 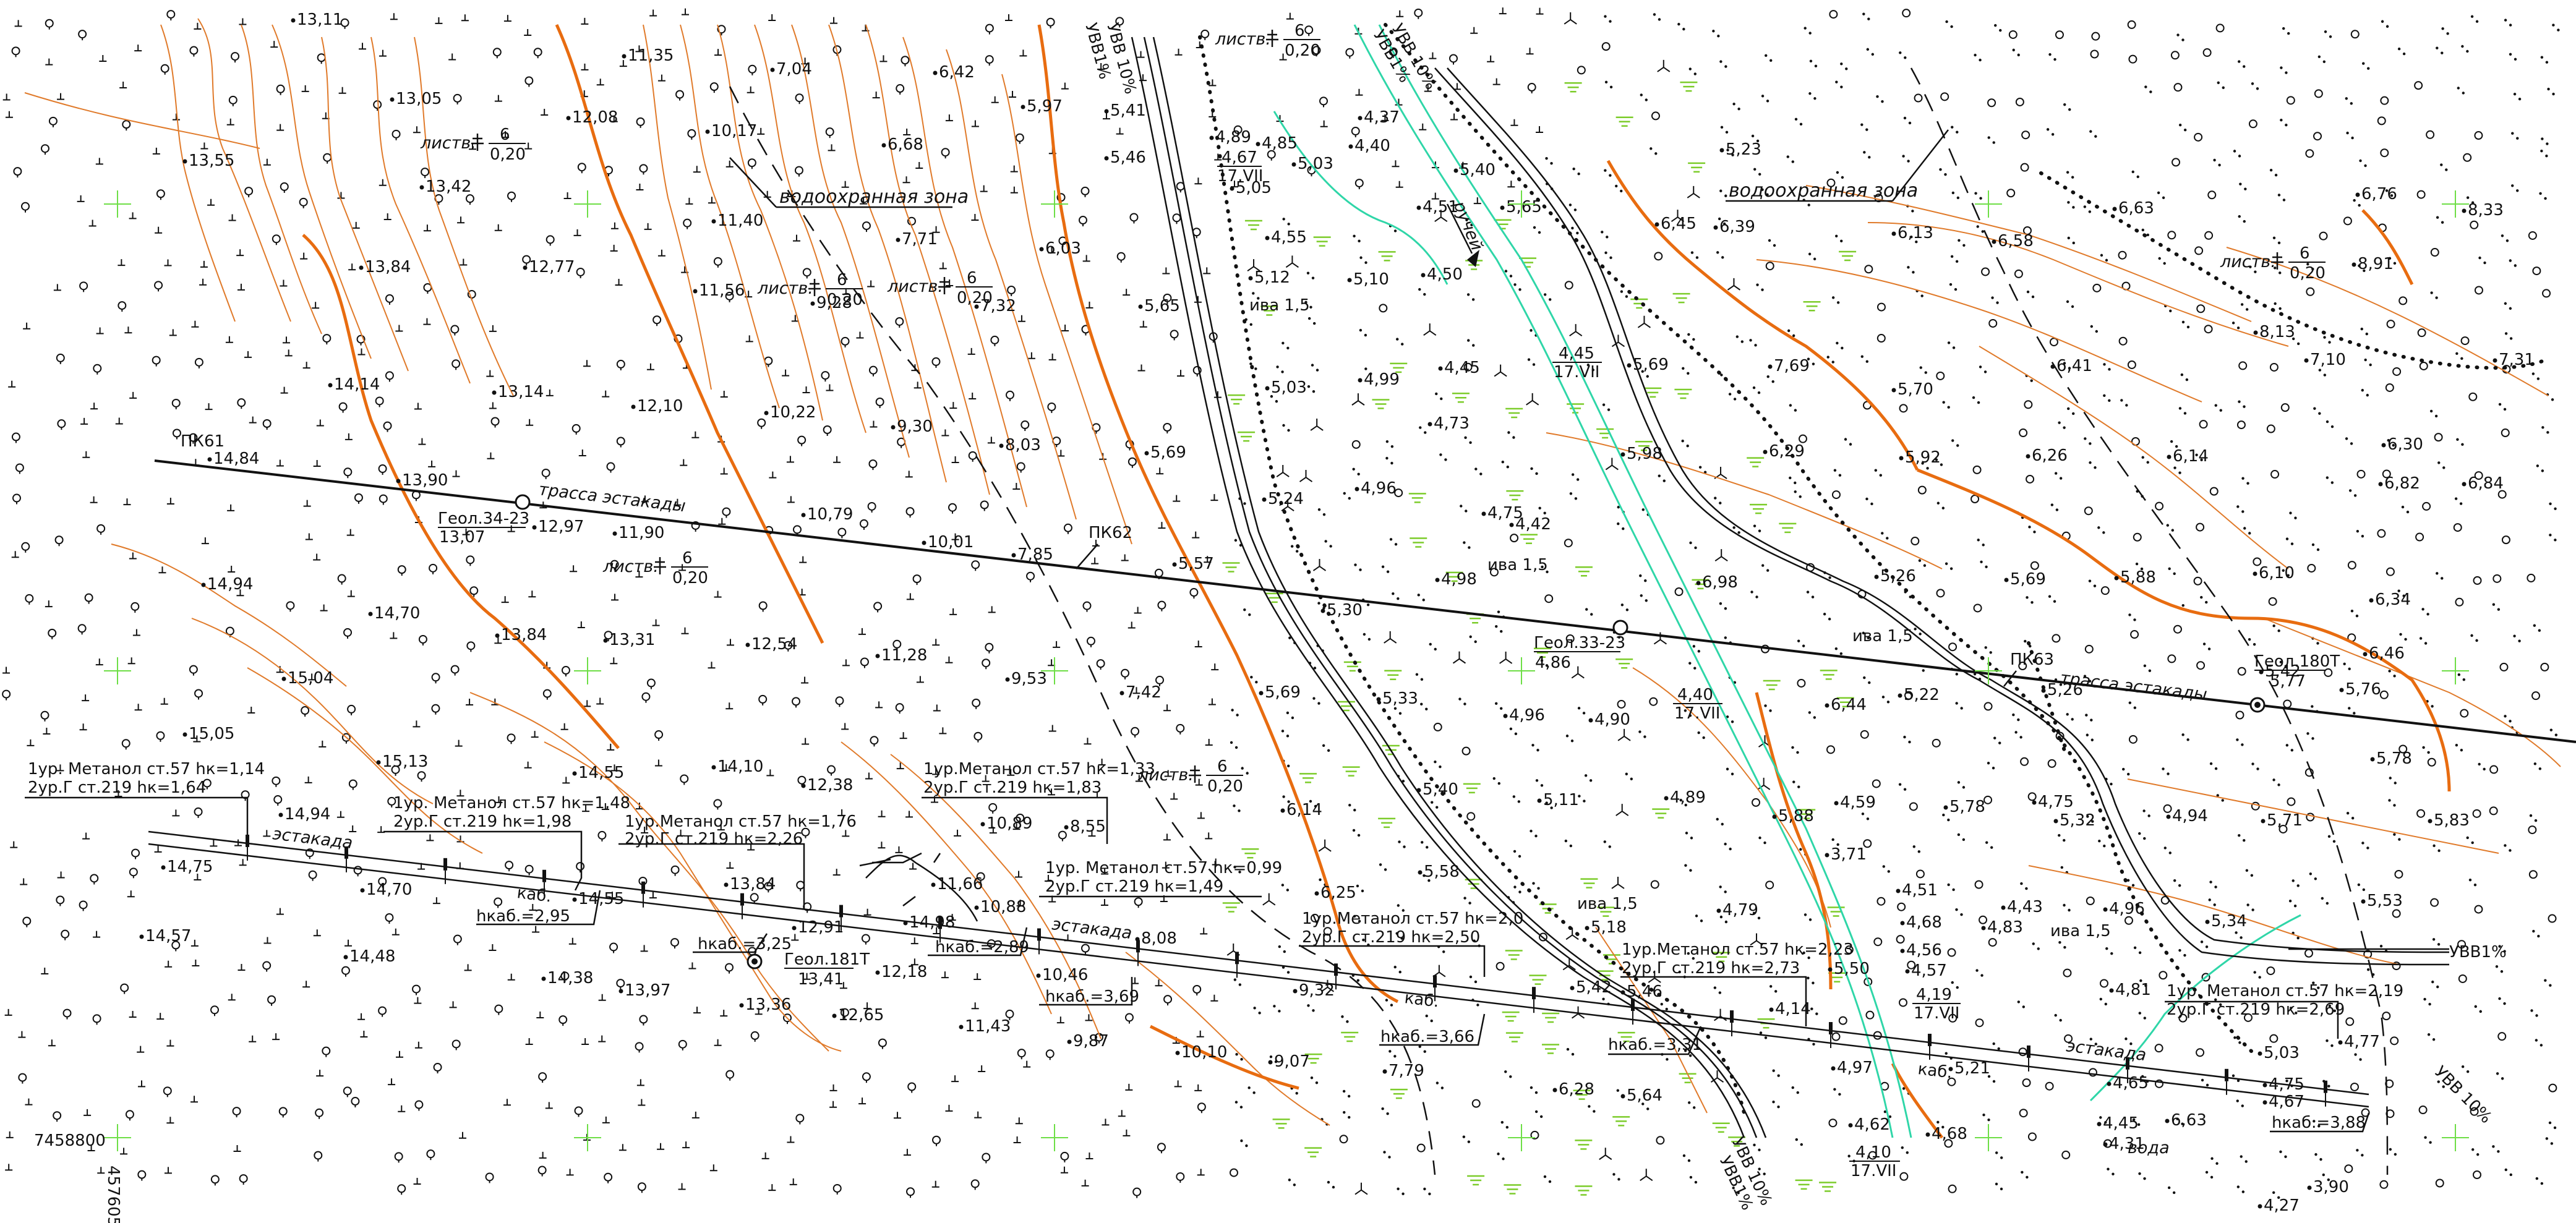 I want to click on elevation-label: 15,05, so click(x=211, y=734).